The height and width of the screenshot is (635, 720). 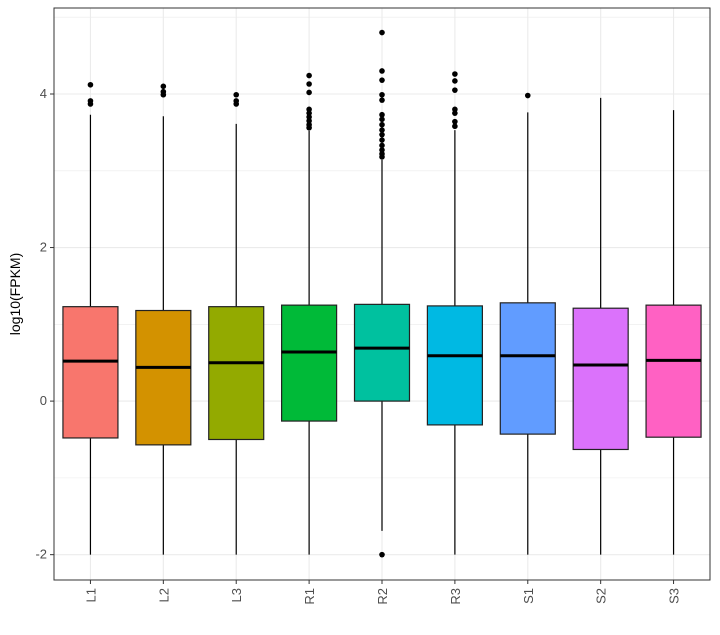 I want to click on box-S2, so click(x=600, y=326).